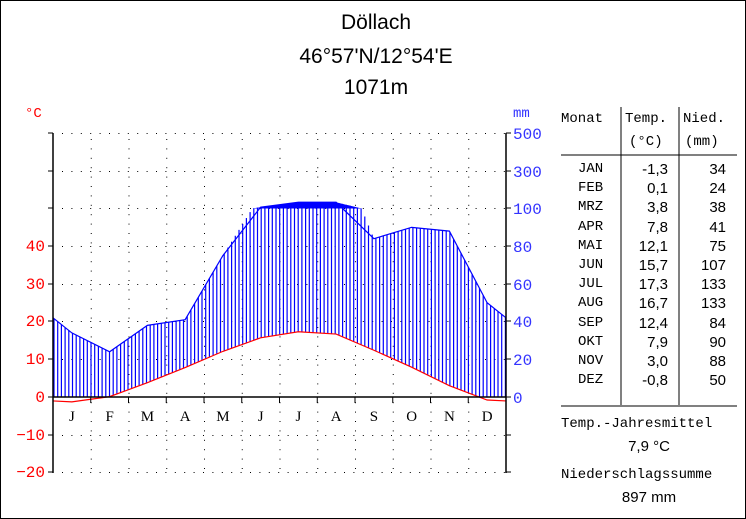  Describe the element at coordinates (35, 360) in the screenshot. I see `left-tick-label: 10` at that location.